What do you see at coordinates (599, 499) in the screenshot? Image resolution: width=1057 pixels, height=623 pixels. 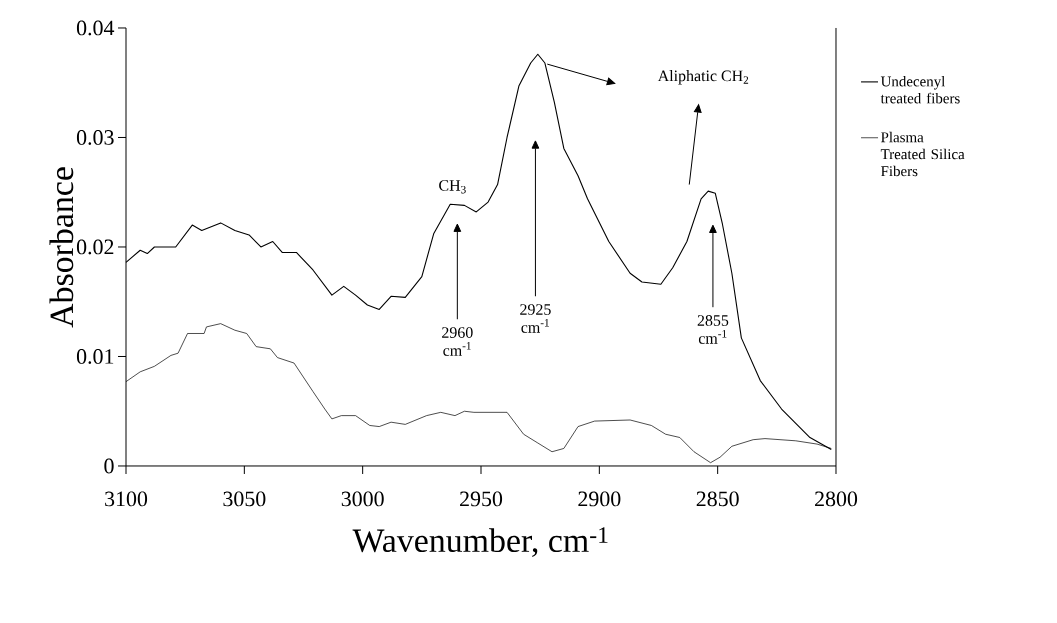 I see `x-tick-label: 2900` at bounding box center [599, 499].